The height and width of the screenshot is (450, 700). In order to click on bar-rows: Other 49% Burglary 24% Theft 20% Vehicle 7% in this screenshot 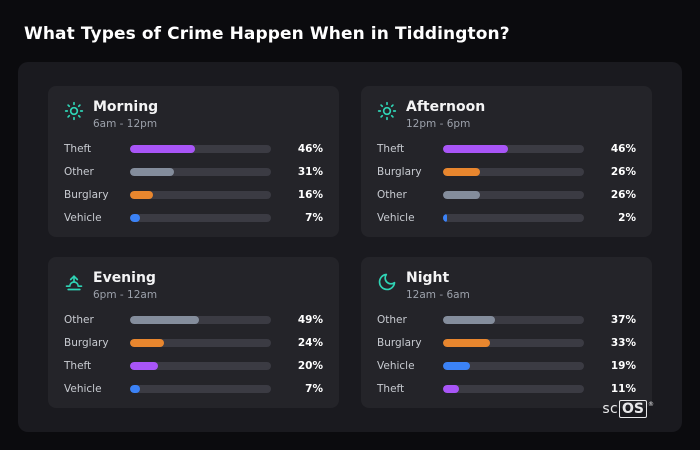, I will do `click(193, 354)`.